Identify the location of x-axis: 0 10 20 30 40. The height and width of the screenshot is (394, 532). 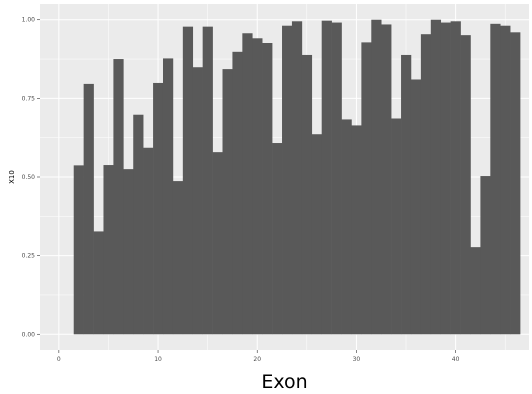
(258, 356).